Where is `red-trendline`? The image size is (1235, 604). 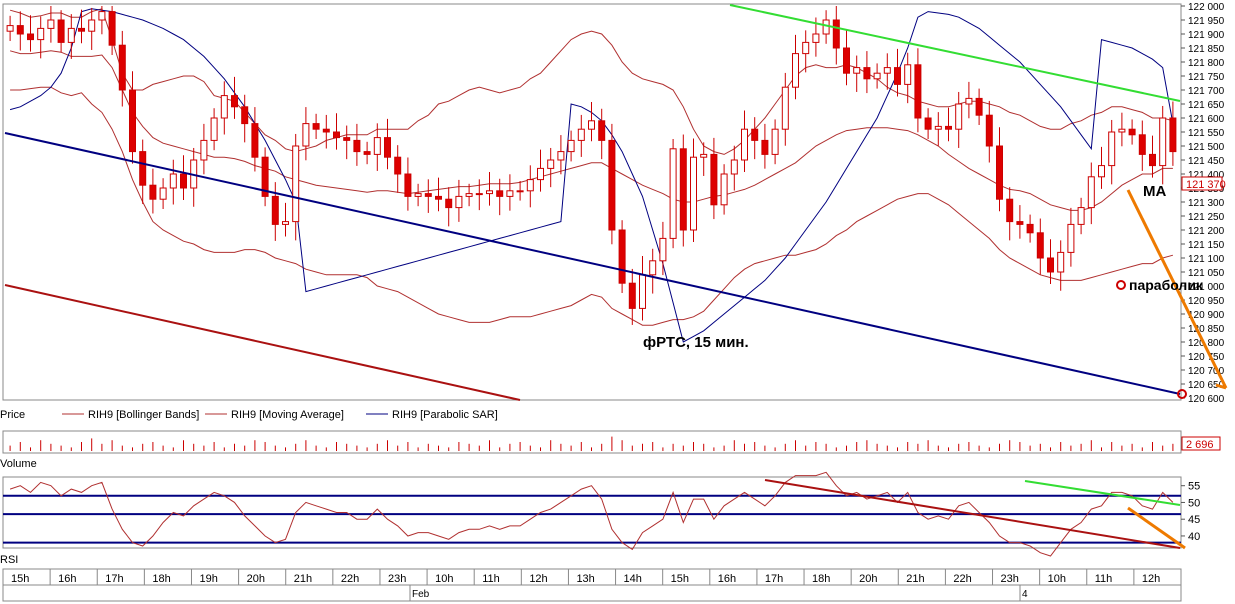 red-trendline is located at coordinates (262, 342).